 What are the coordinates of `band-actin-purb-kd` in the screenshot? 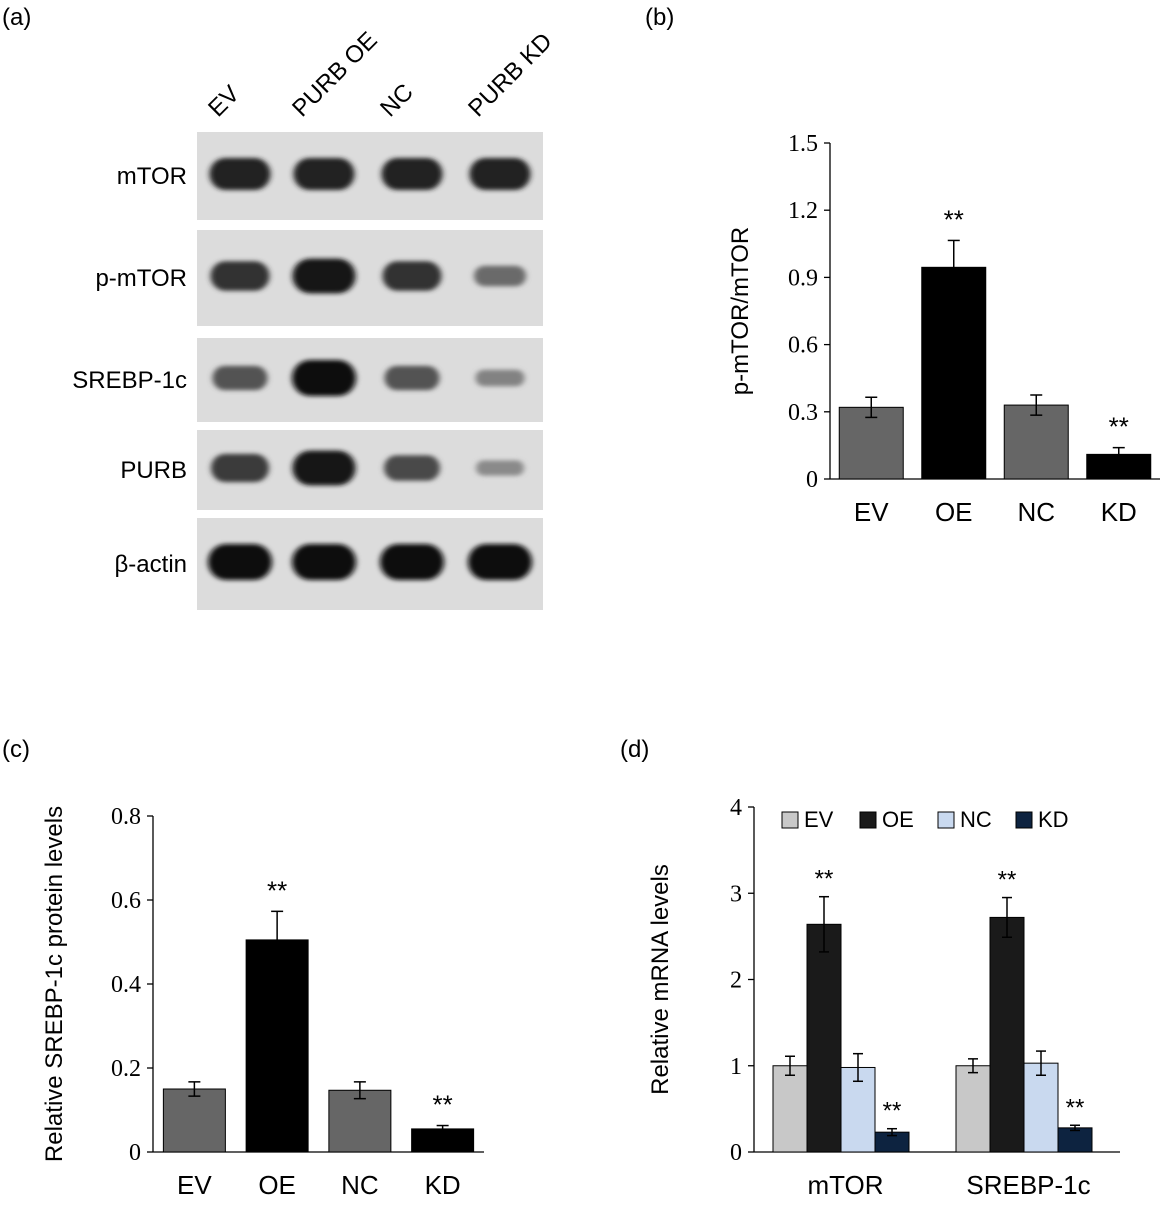 It's located at (500, 562).